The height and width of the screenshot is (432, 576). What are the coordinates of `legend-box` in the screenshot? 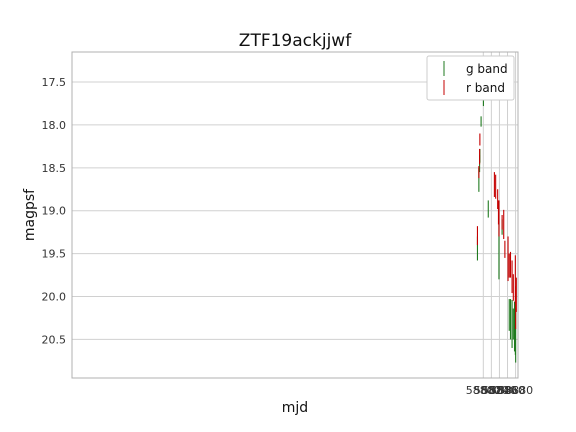 It's located at (470, 78).